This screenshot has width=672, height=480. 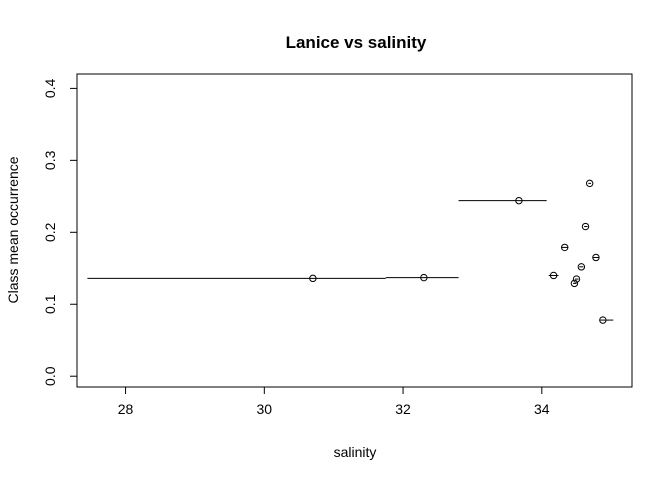 What do you see at coordinates (265, 409) in the screenshot?
I see `x-tick-label: 30` at bounding box center [265, 409].